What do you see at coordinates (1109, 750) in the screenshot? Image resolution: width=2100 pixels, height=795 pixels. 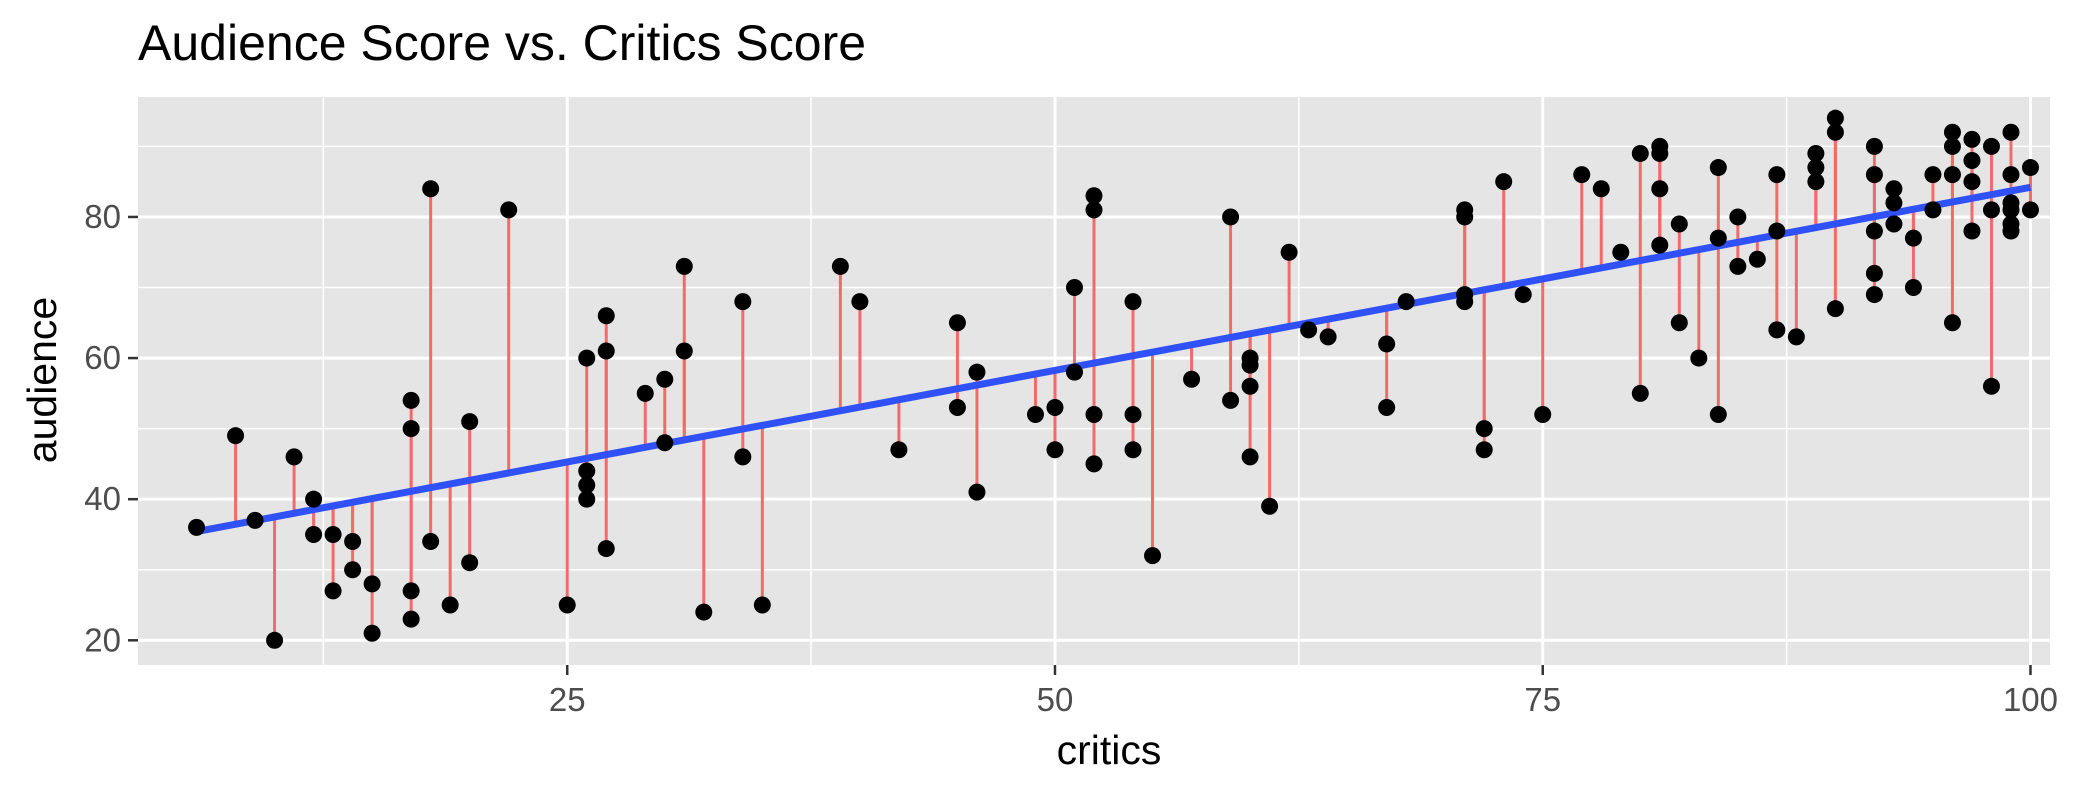 I see `x-axis-title: critics` at bounding box center [1109, 750].